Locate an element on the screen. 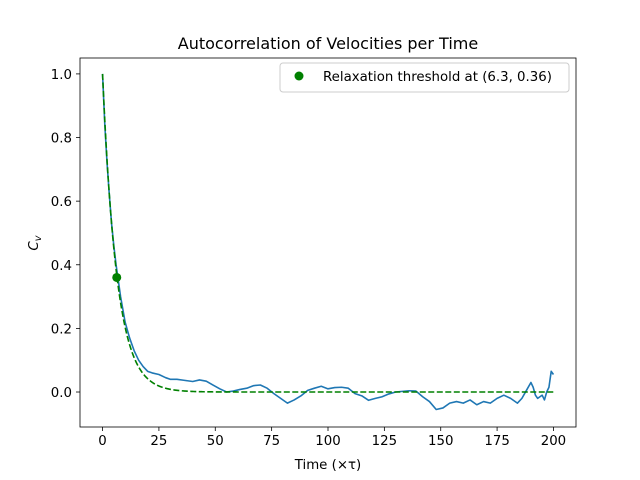  x-axis-label: Time (×τ) is located at coordinates (327, 465).